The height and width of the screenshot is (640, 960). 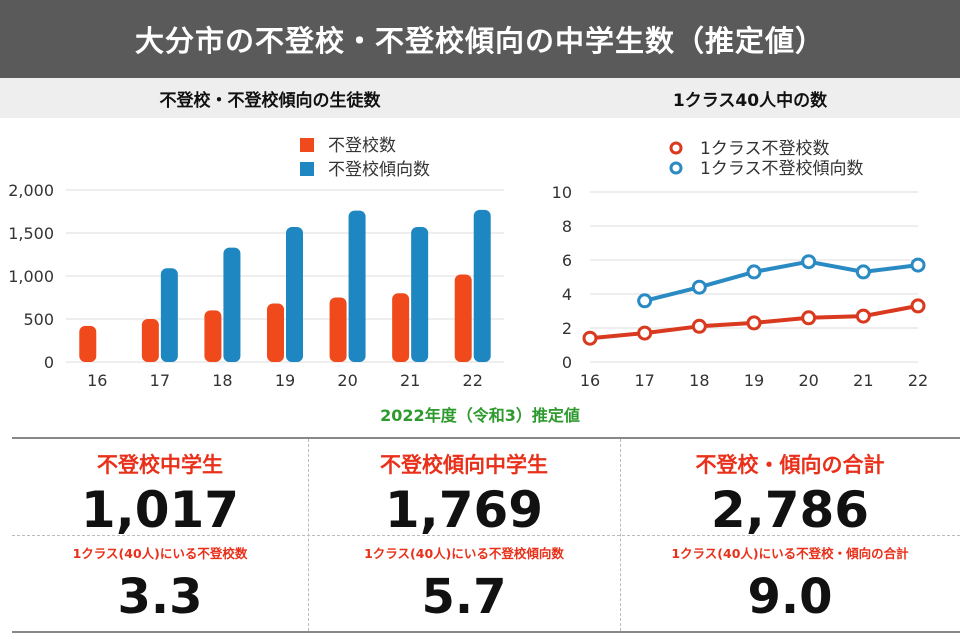 I want to click on legend-label: 不登校傾向数, so click(x=379, y=170).